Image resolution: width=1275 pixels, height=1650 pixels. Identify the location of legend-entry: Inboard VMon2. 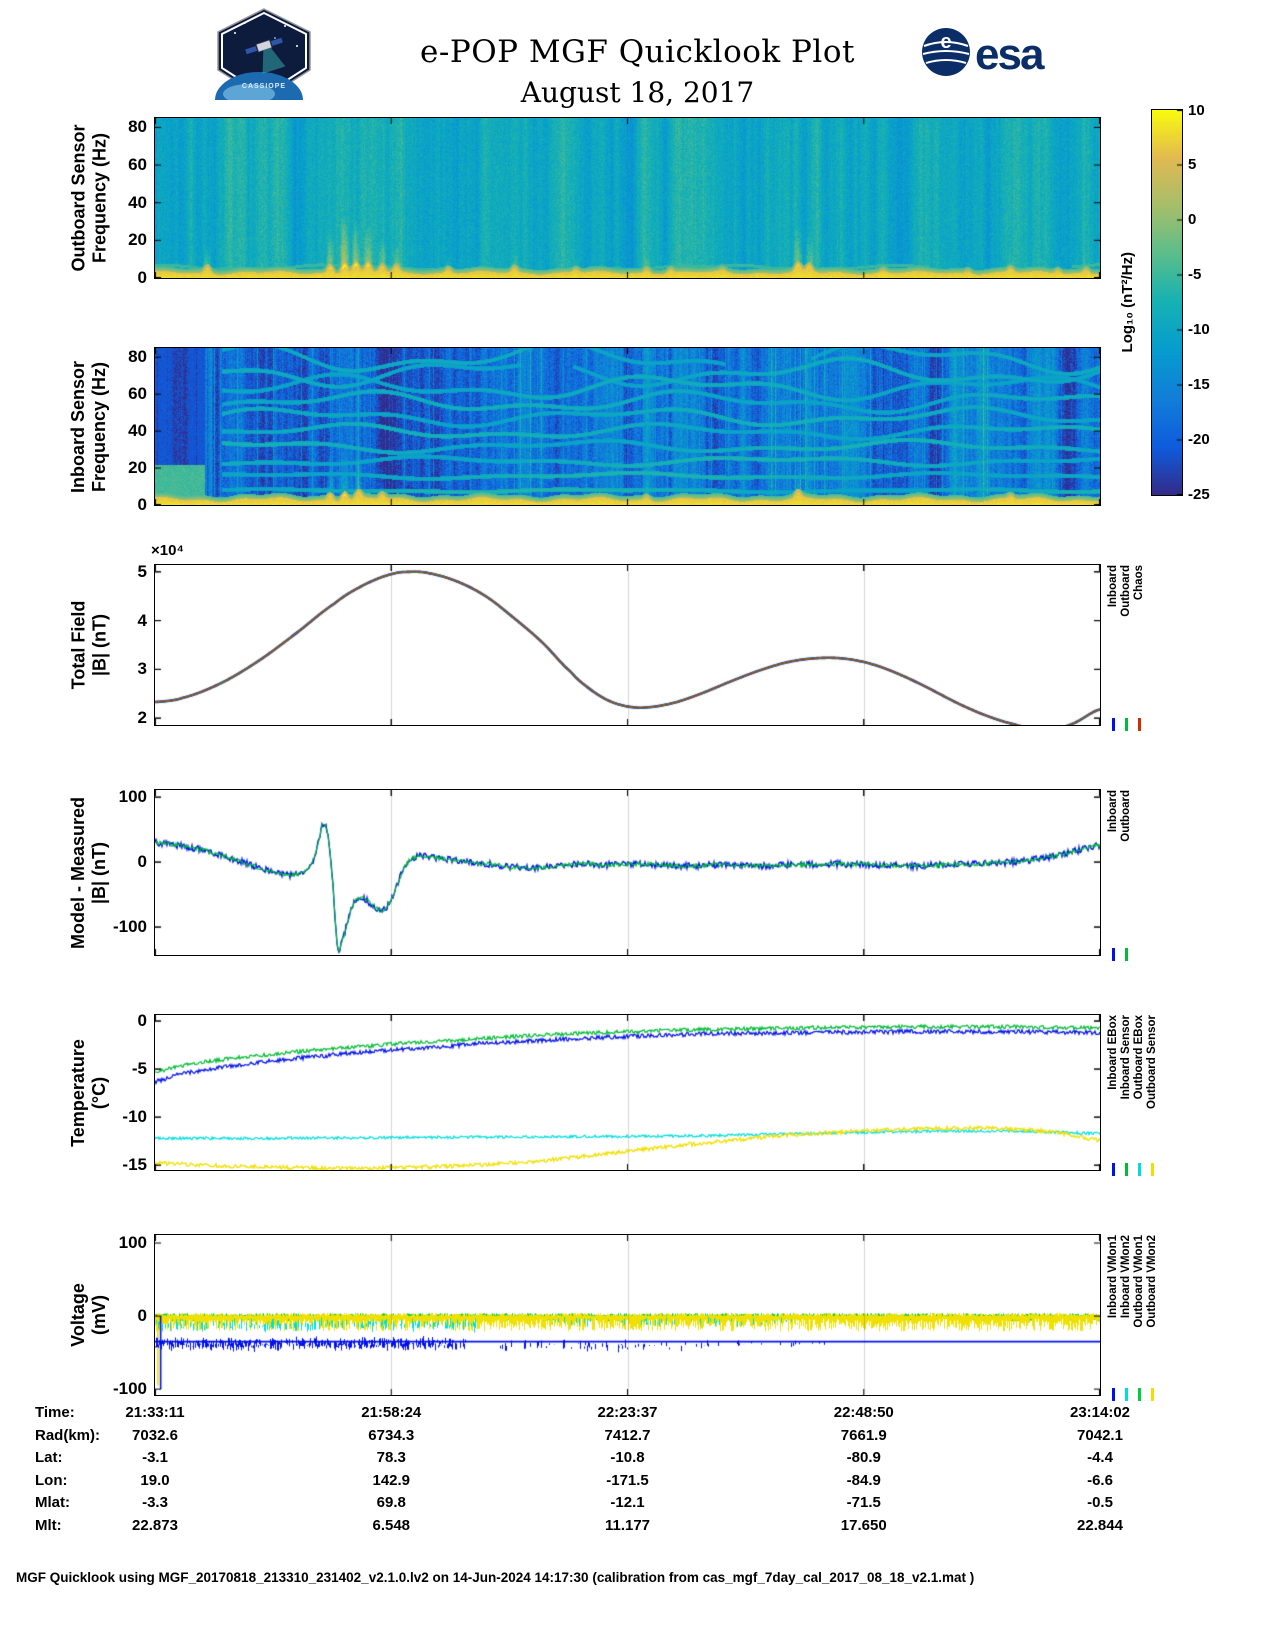
(1126, 1318).